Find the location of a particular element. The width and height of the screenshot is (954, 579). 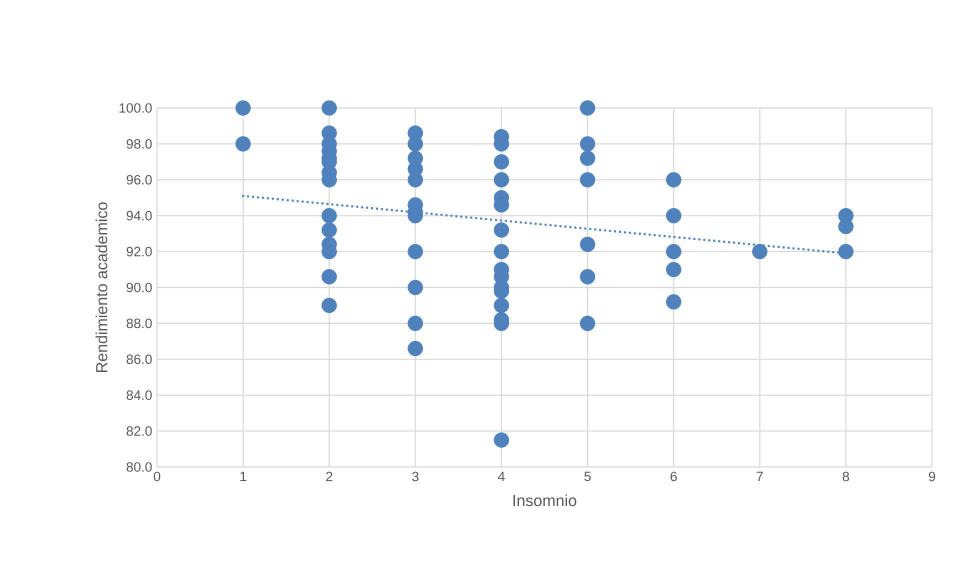

y-tick-label: 96.0 is located at coordinates (139, 180).